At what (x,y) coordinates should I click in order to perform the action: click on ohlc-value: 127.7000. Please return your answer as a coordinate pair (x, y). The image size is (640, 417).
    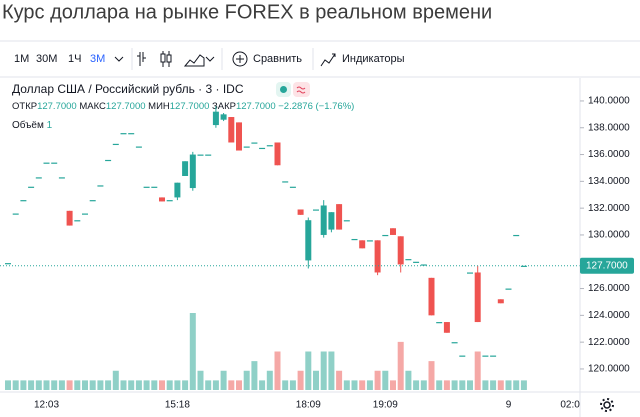
    Looking at the image, I should click on (190, 106).